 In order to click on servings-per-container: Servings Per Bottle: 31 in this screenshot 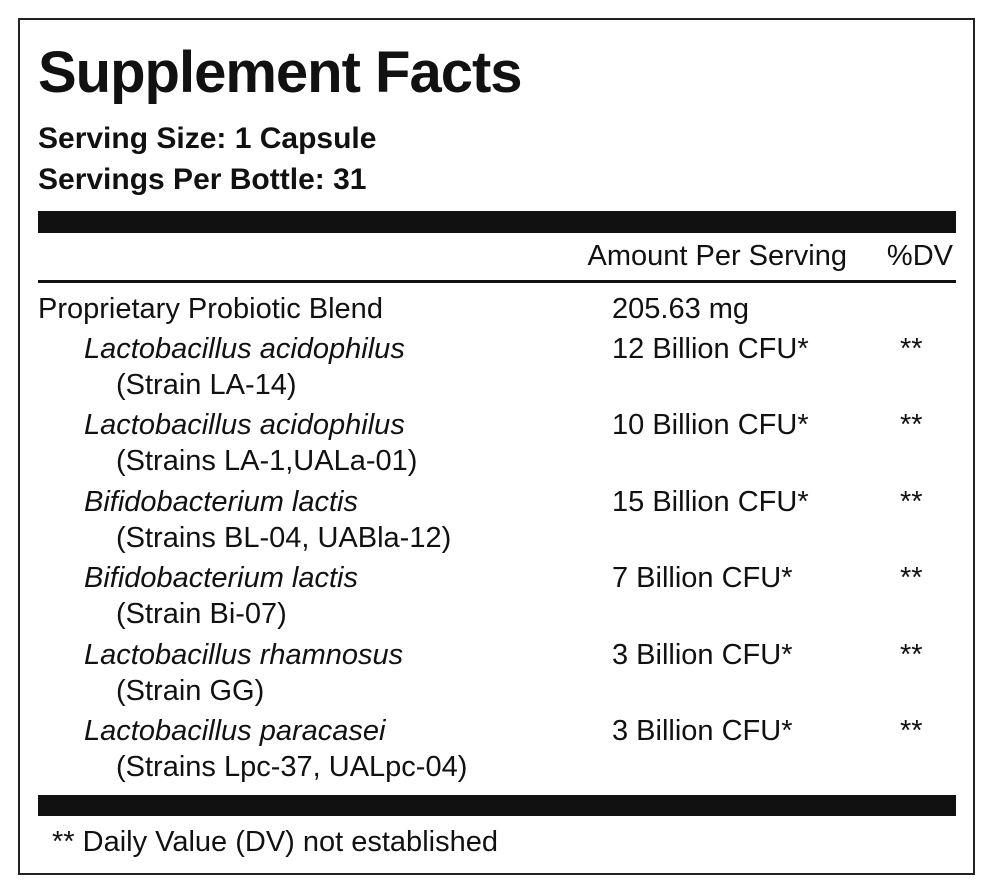, I will do `click(202, 179)`.